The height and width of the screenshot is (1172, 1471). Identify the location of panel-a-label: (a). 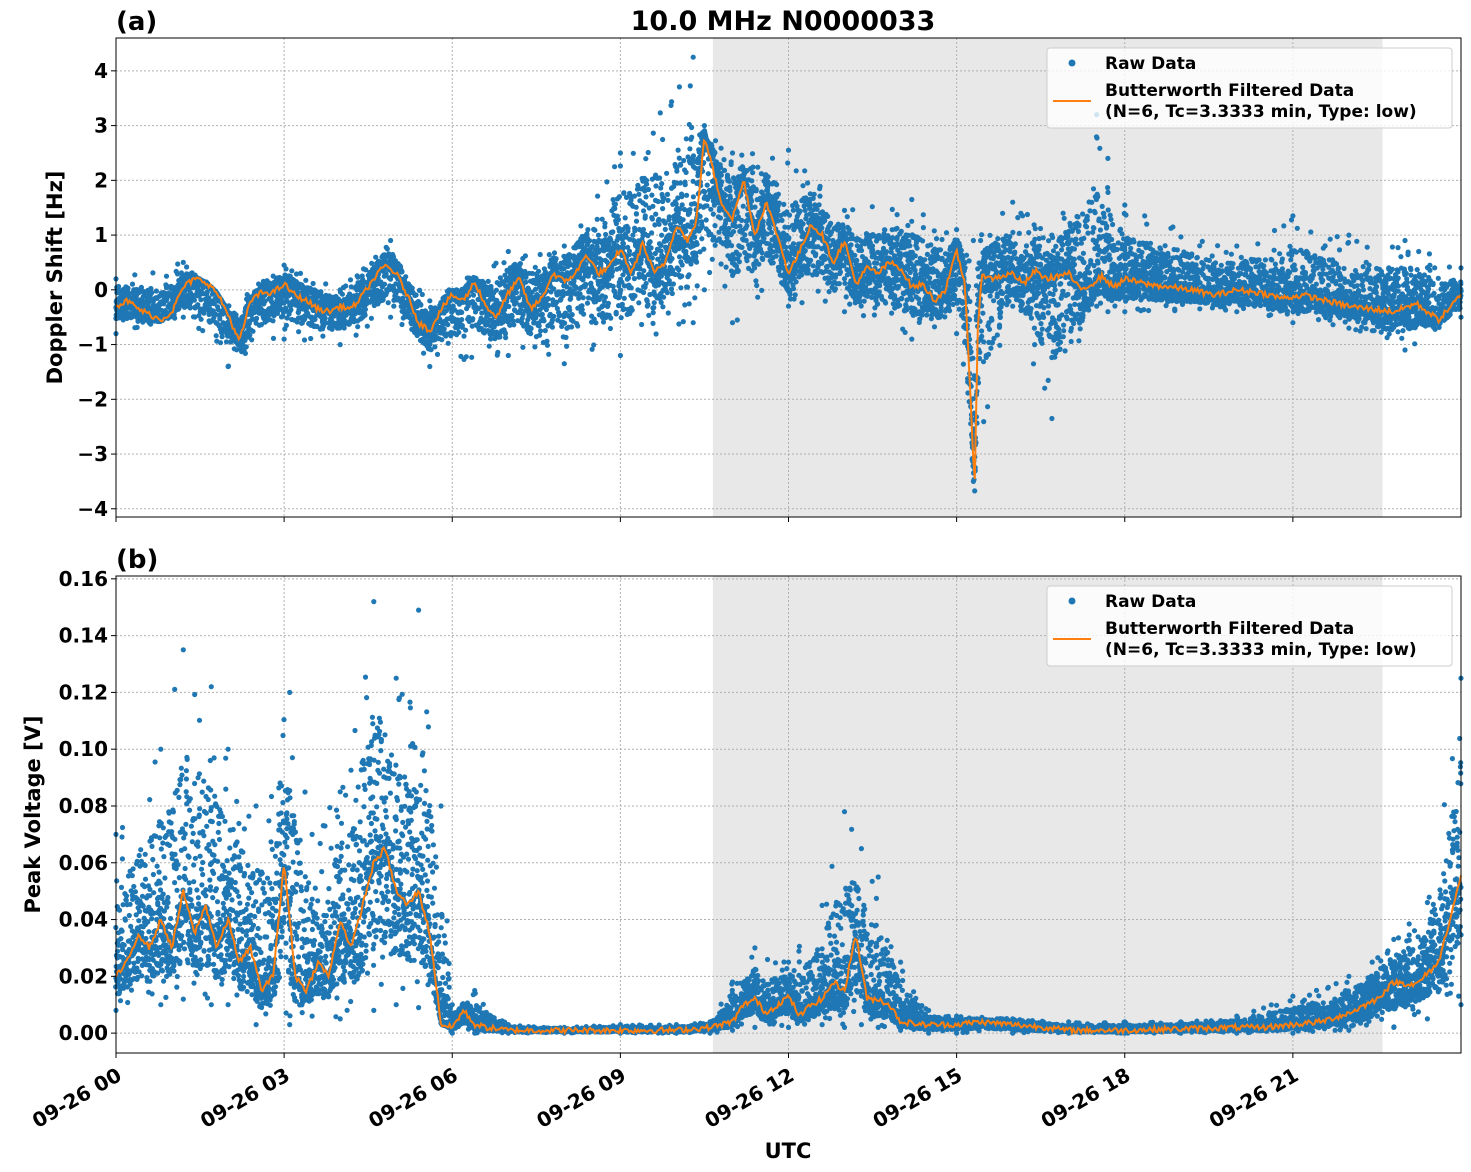
(136, 22).